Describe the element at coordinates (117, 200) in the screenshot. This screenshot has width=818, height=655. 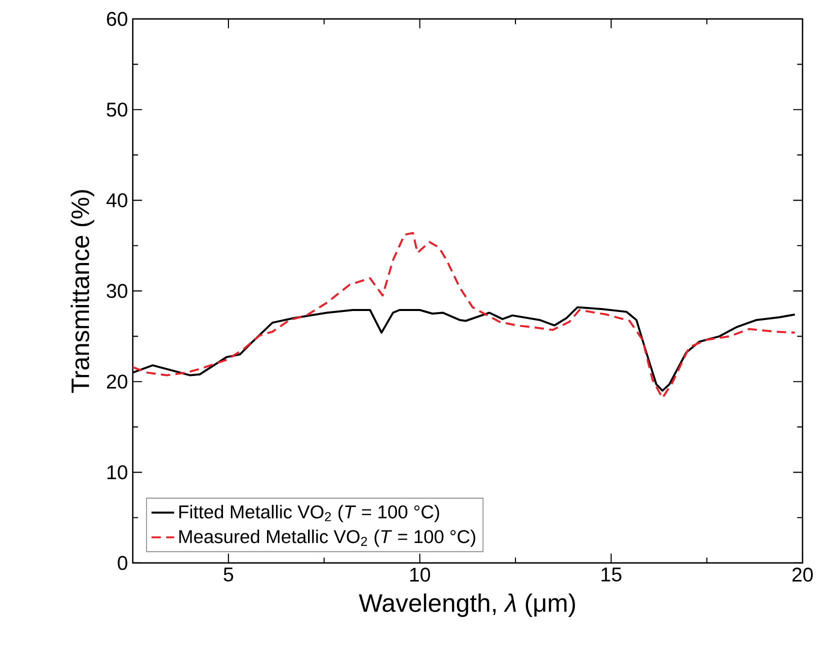
I see `y-tick-label: 40` at that location.